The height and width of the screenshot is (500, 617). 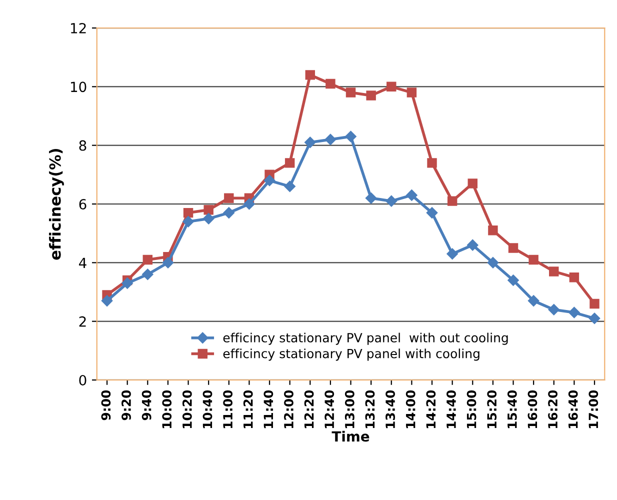 I want to click on x-tick-label: 9:40, so click(x=147, y=405).